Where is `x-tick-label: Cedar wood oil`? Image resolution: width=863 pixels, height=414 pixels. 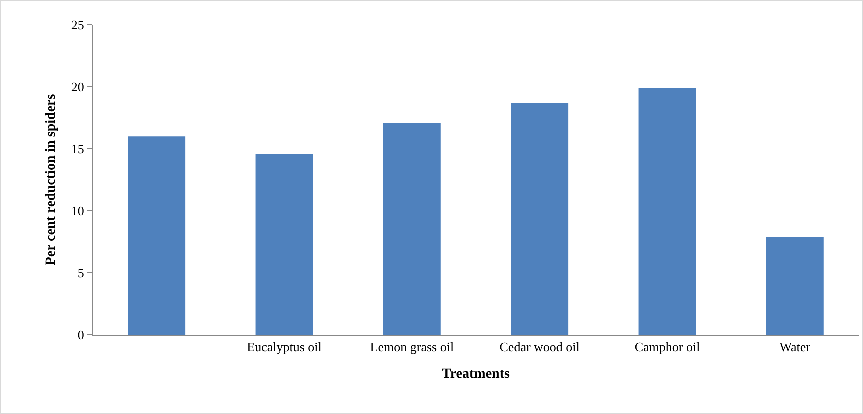
x-tick-label: Cedar wood oil is located at coordinates (540, 347).